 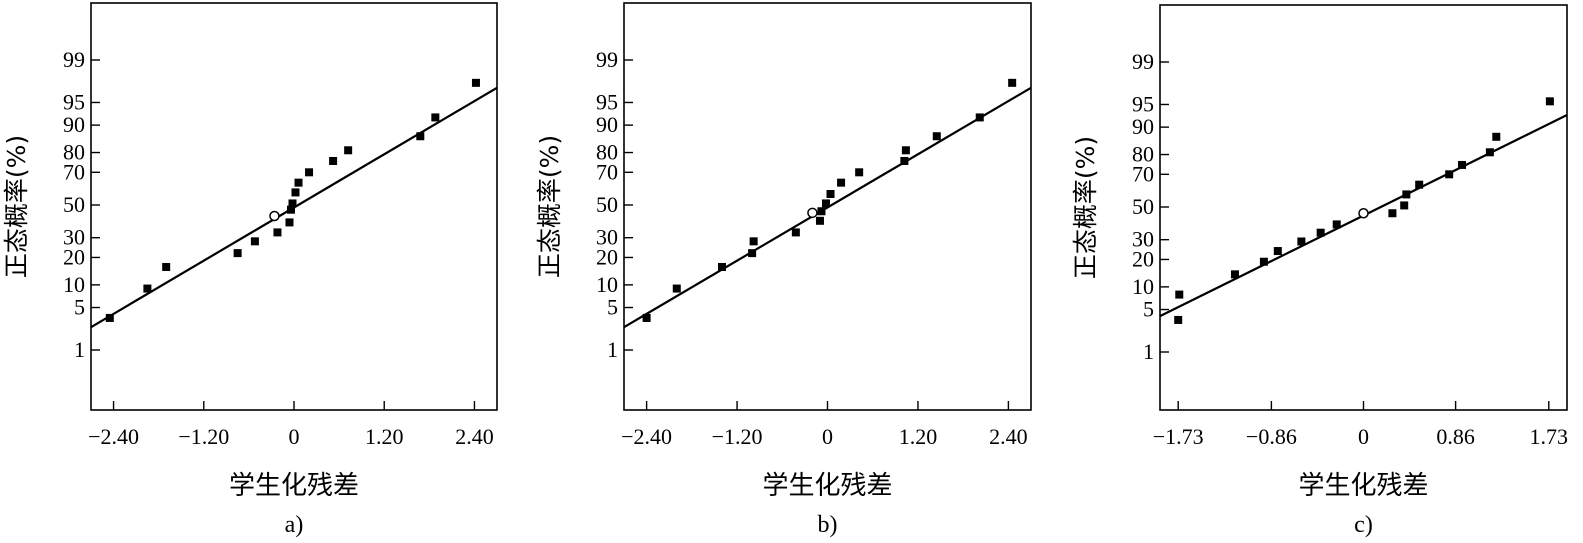 I want to click on panel-label: a), so click(x=294, y=525).